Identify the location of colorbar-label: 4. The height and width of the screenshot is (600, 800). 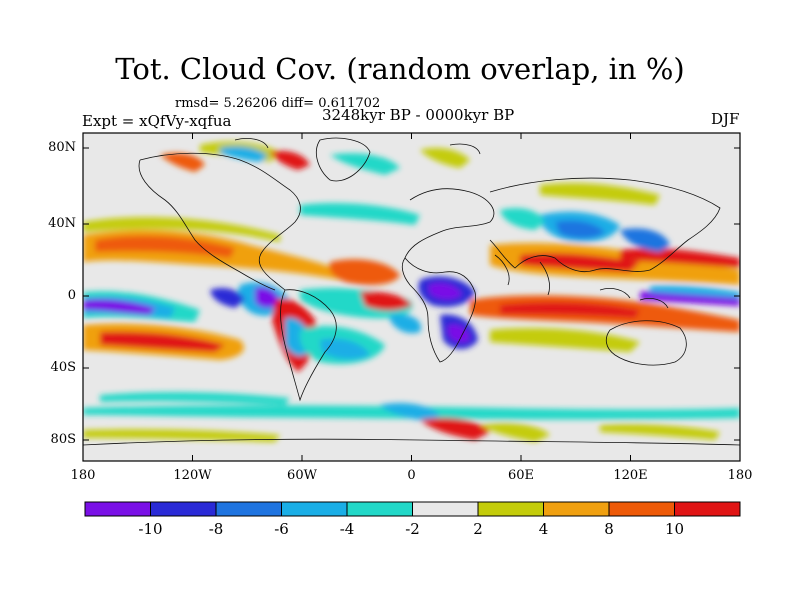
(543, 529).